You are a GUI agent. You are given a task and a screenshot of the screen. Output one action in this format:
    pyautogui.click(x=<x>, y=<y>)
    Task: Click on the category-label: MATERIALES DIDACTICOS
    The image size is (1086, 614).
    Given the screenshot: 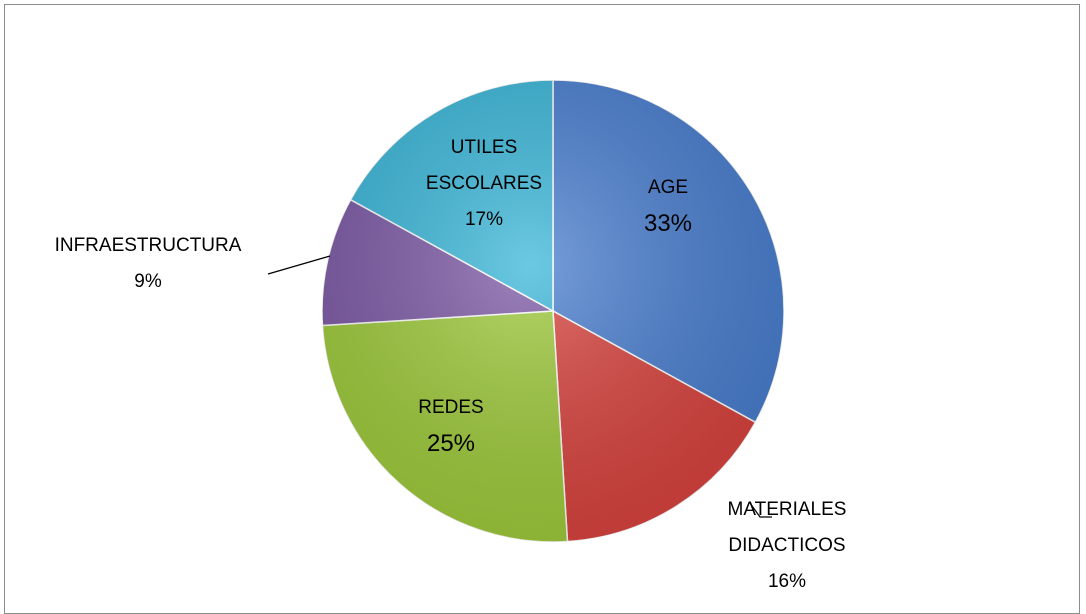 What is the action you would take?
    pyautogui.click(x=787, y=527)
    